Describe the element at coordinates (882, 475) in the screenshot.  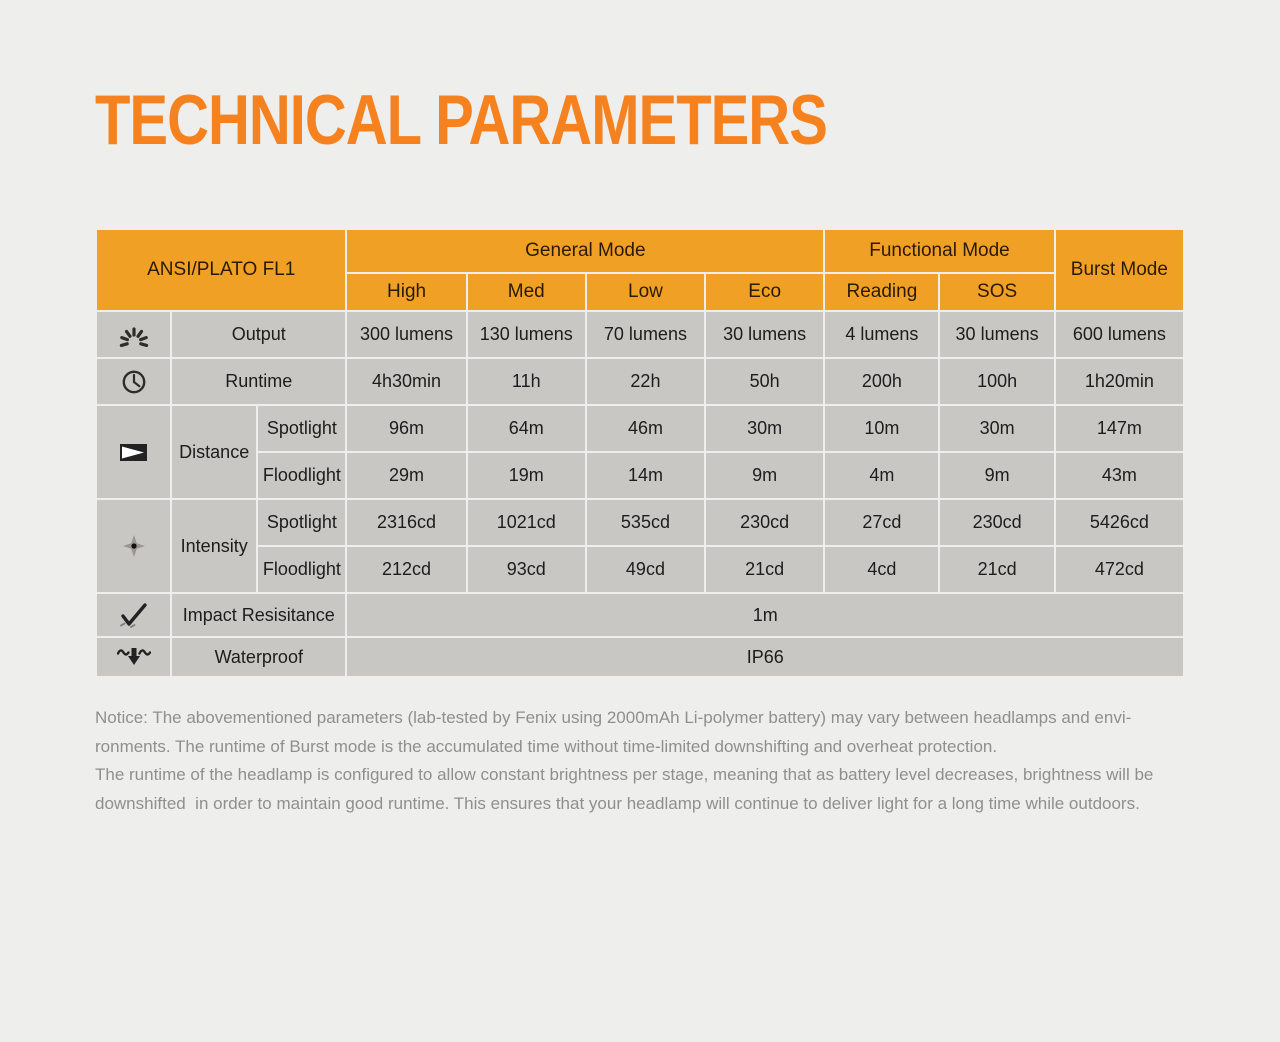
I see `distance-floodlight-reading: 4m` at that location.